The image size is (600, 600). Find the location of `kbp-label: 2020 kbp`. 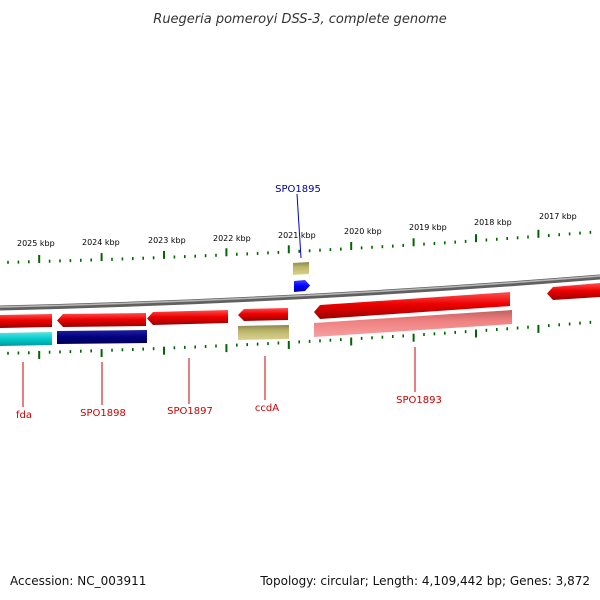

kbp-label: 2020 kbp is located at coordinates (363, 231).